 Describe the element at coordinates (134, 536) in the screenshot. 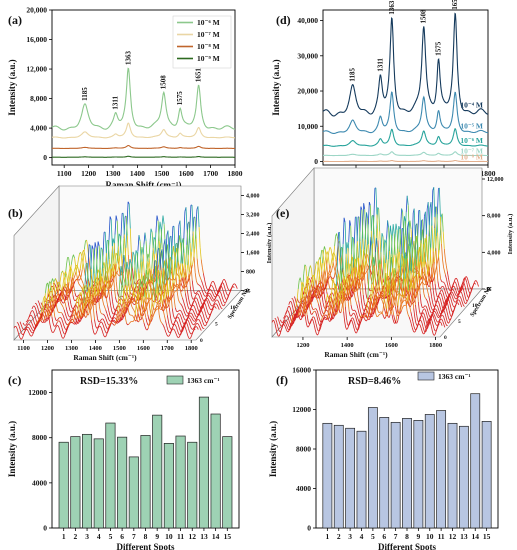

I see `x-tick-label: 7` at that location.